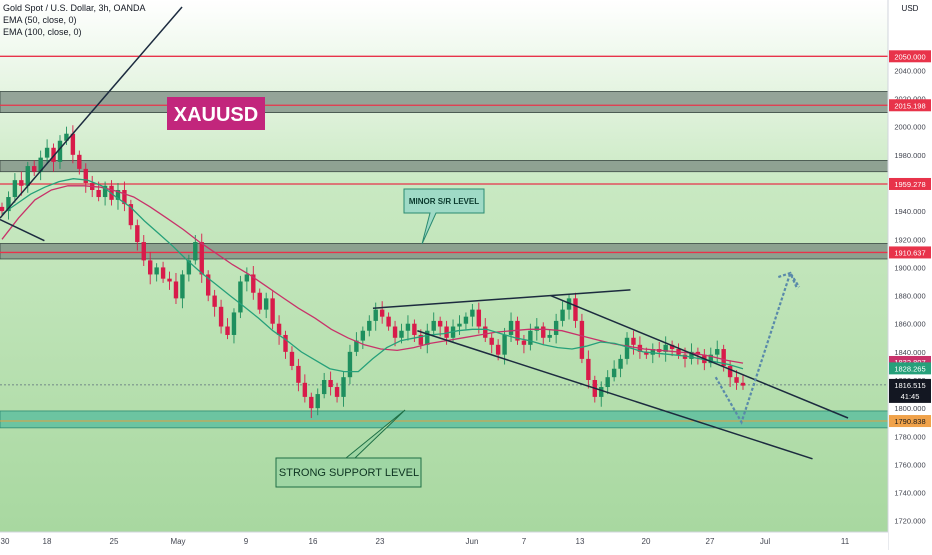 This screenshot has width=932, height=555. I want to click on support-zone, so click(444, 419).